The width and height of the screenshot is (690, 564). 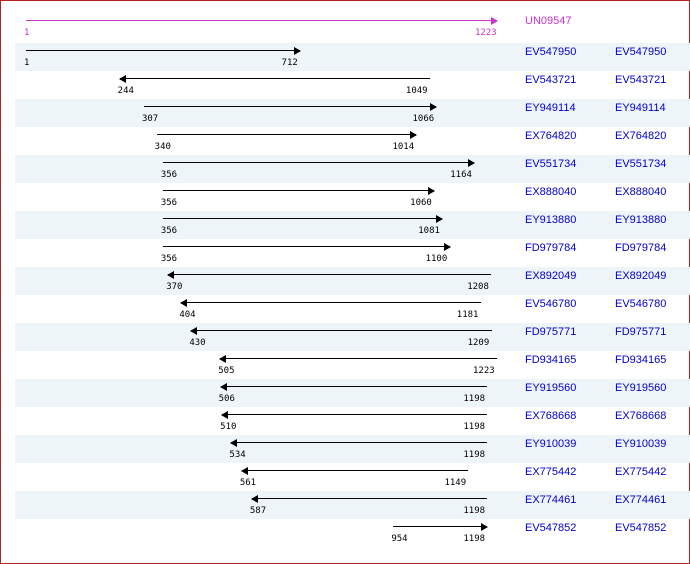 I want to click on est-accession-link-secondary: EX768668, so click(x=641, y=416).